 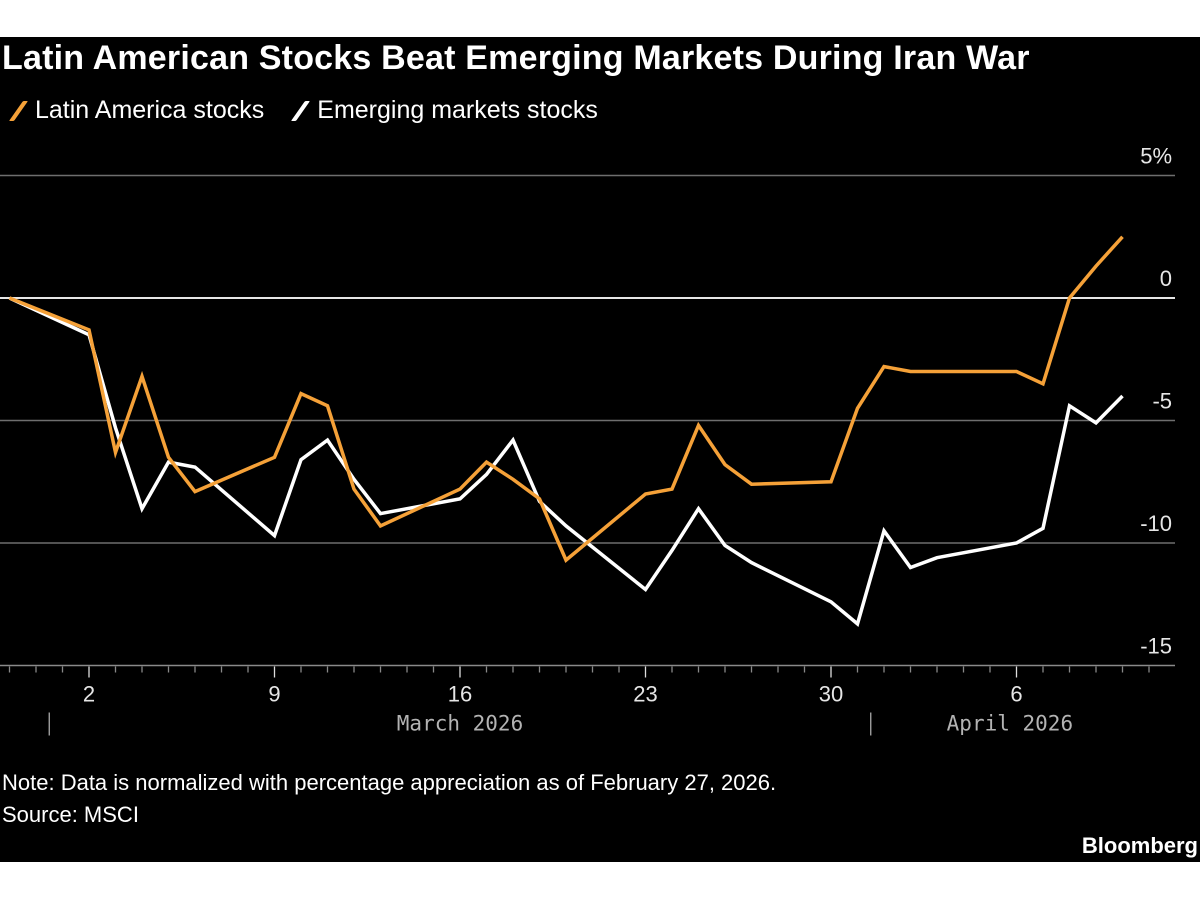 What do you see at coordinates (645, 694) in the screenshot?
I see `x-tick-label: 23` at bounding box center [645, 694].